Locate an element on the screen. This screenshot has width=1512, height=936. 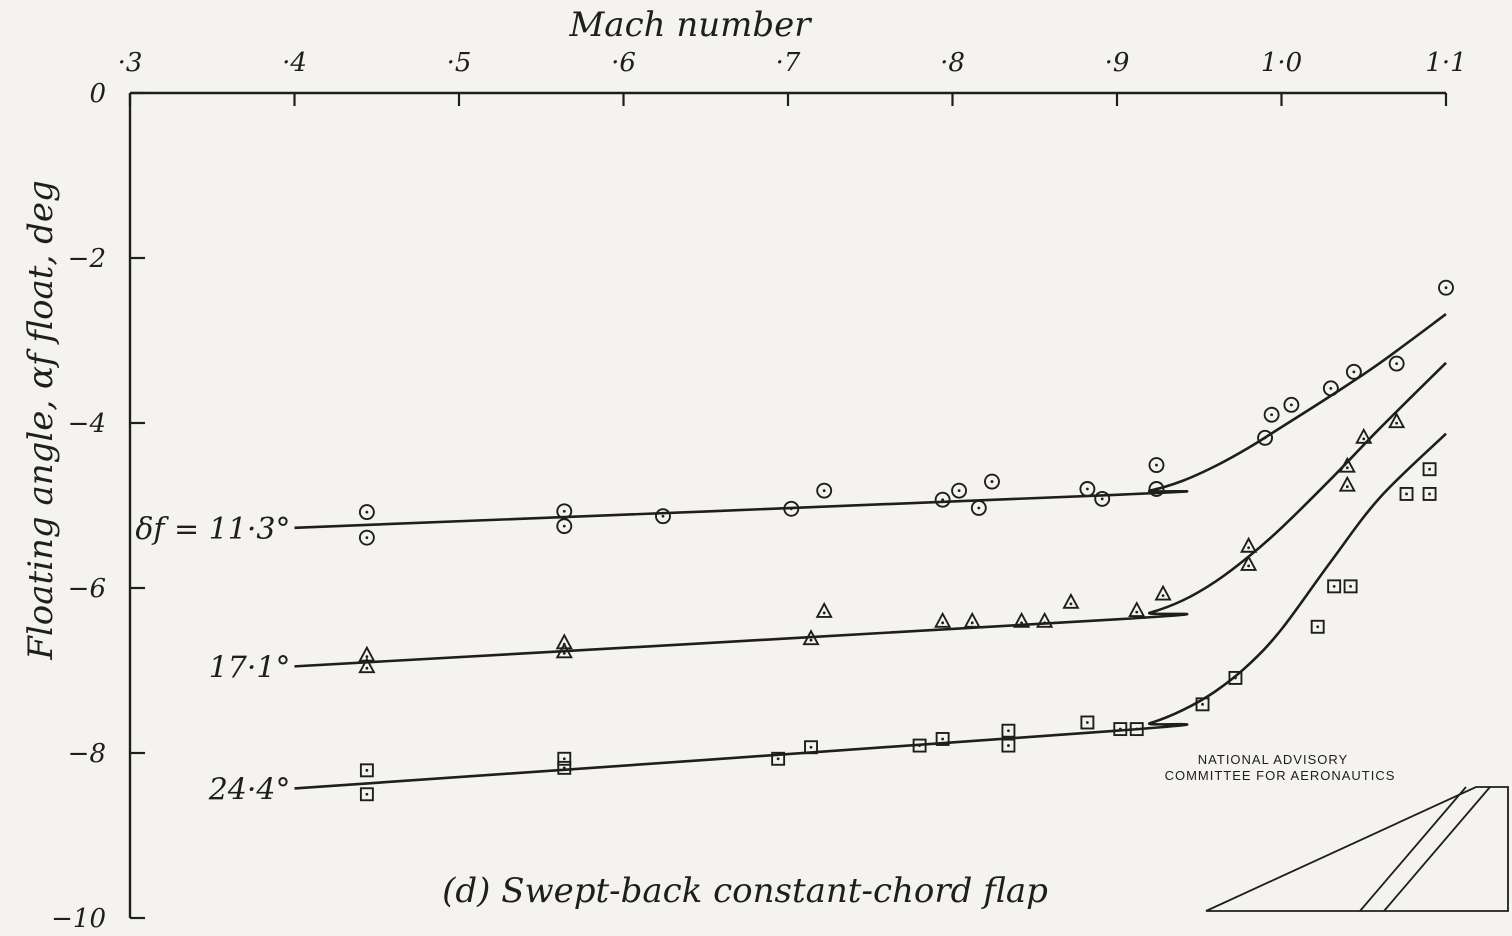
series-label-17-1: 17·1° is located at coordinates (250, 667).